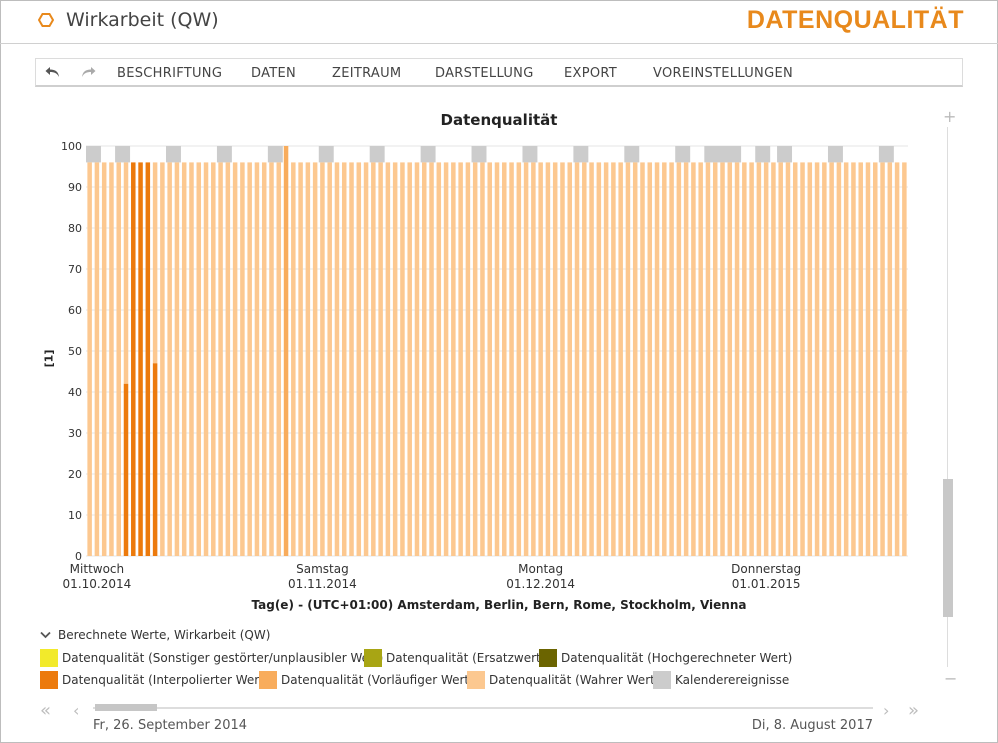  What do you see at coordinates (766, 584) in the screenshot?
I see `x-tick-label-date: 01.01.2015` at bounding box center [766, 584].